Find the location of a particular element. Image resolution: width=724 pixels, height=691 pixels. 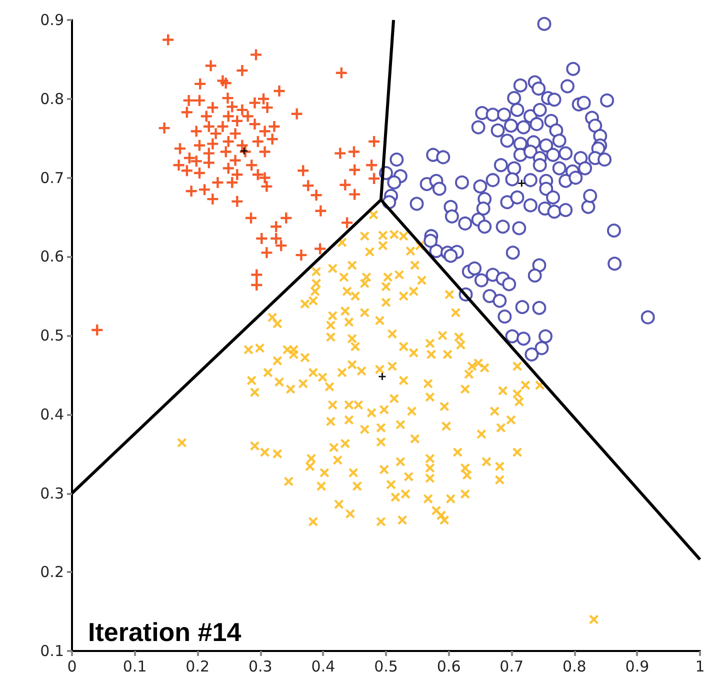

y-tick-label: 0.6 is located at coordinates (52, 257).